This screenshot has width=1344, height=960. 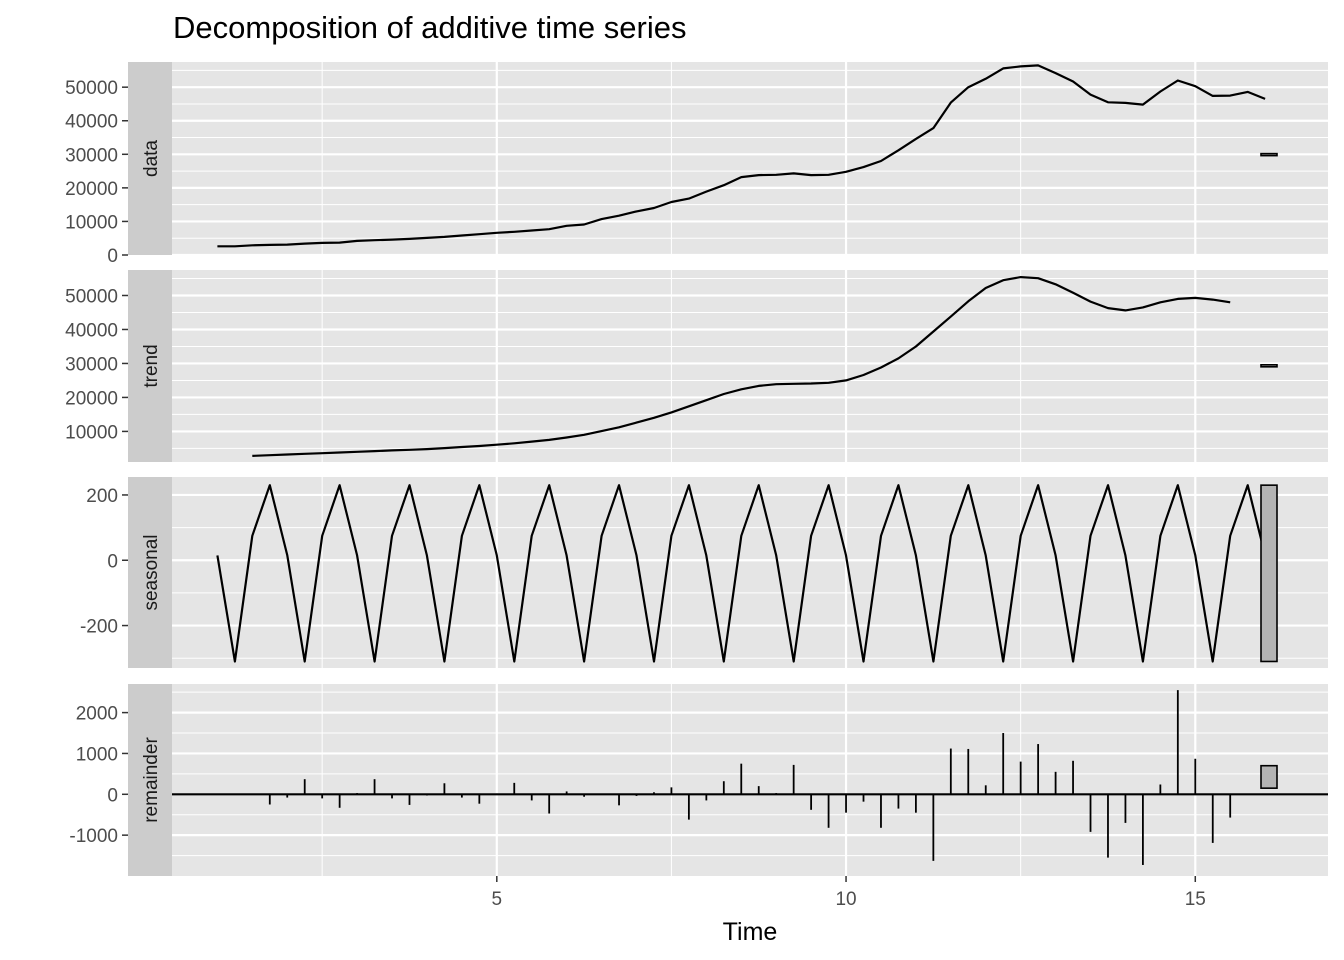 What do you see at coordinates (93, 836) in the screenshot?
I see `y-tick-label-remainder: -1000` at bounding box center [93, 836].